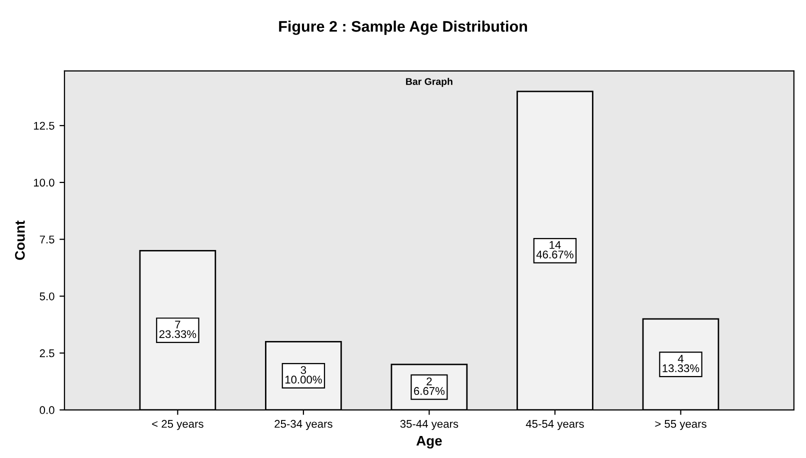 This screenshot has height=458, width=806. I want to click on data-label: 4 13.33%, so click(681, 363).